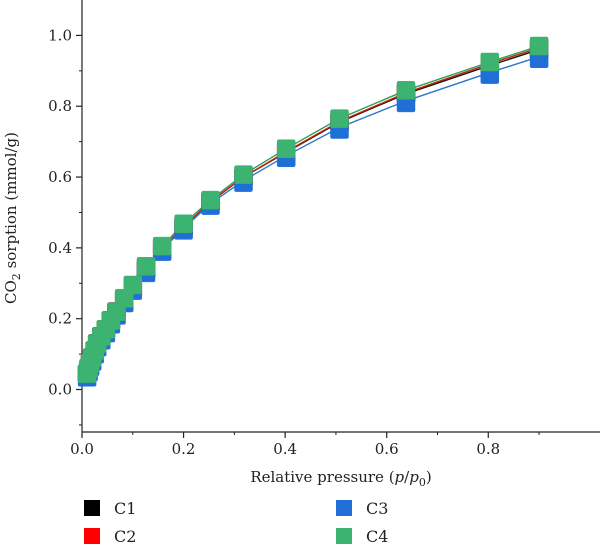  Describe the element at coordinates (82, 449) in the screenshot. I see `x-tick-label: 0.0` at that location.